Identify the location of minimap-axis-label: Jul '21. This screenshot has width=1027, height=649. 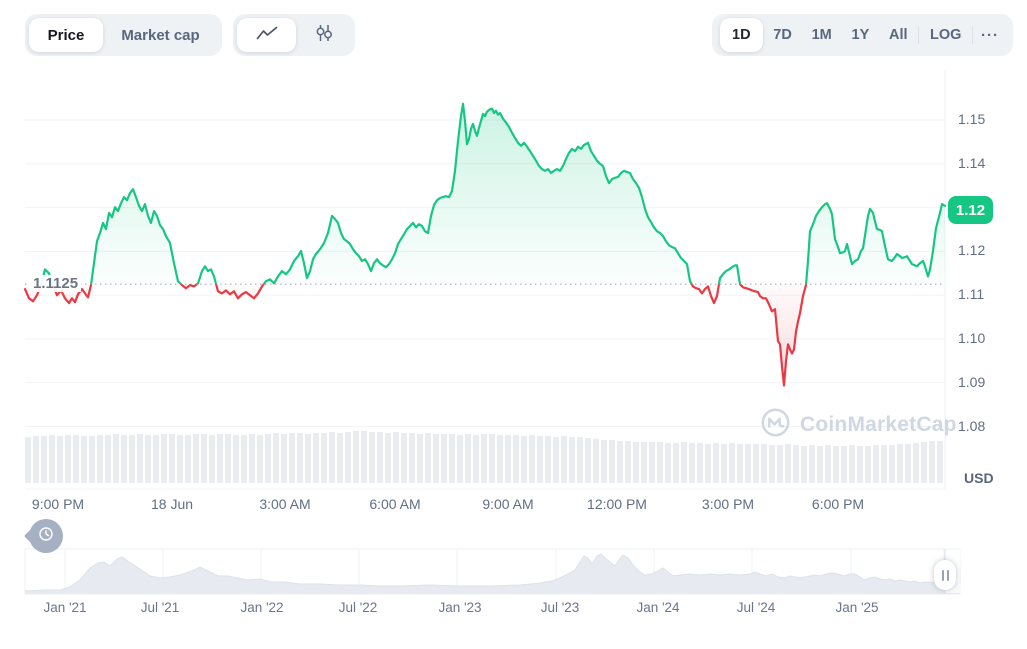
(160, 607).